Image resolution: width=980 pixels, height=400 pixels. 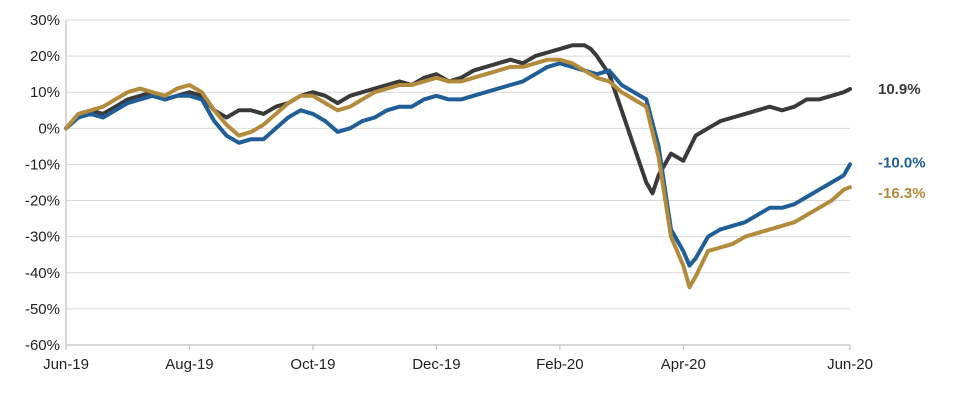 I want to click on x-tick-label: Jun-20, so click(x=850, y=364).